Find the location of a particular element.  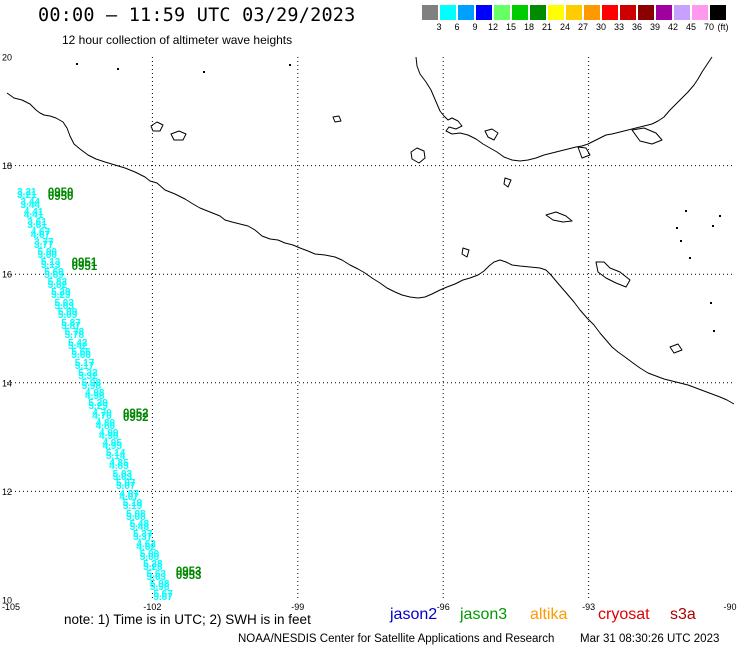

swh-value-label: 4.98 is located at coordinates (94, 394).